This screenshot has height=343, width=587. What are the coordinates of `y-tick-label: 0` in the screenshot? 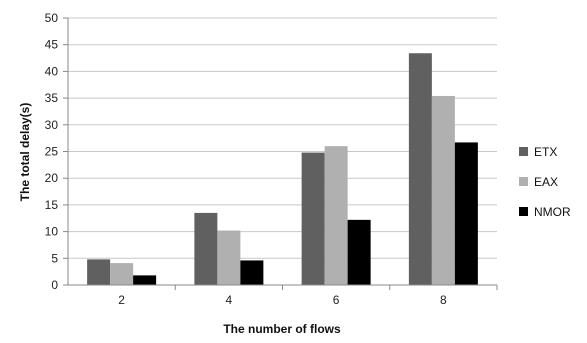 It's located at (54, 285).